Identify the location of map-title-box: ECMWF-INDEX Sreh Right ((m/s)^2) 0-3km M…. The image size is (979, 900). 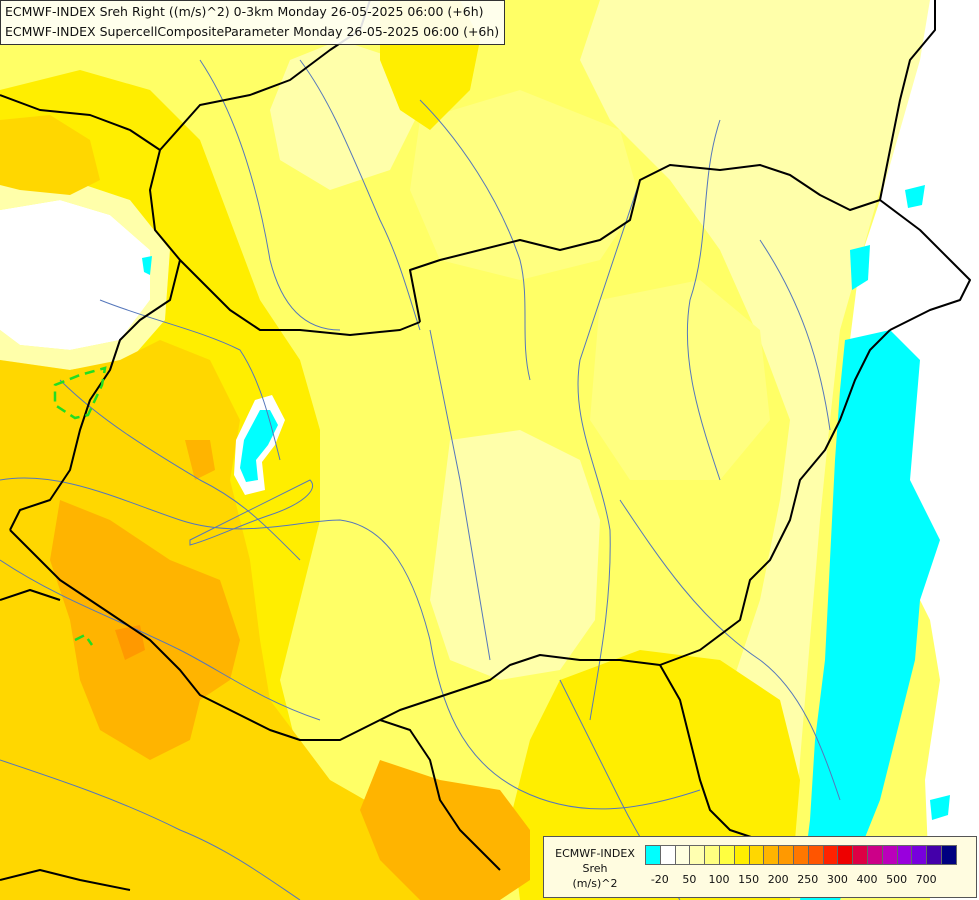
(253, 22).